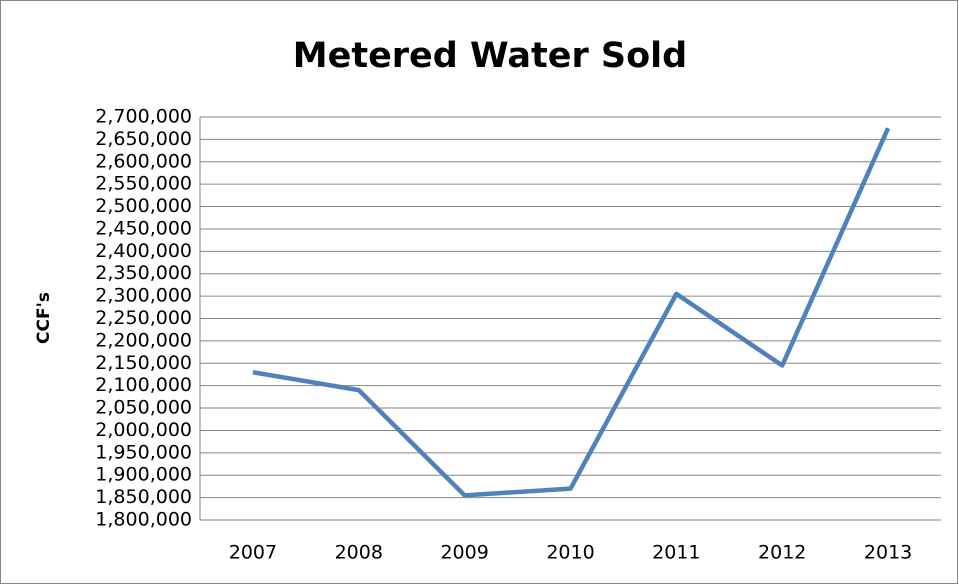  I want to click on x-tick-label: 2012, so click(782, 553).